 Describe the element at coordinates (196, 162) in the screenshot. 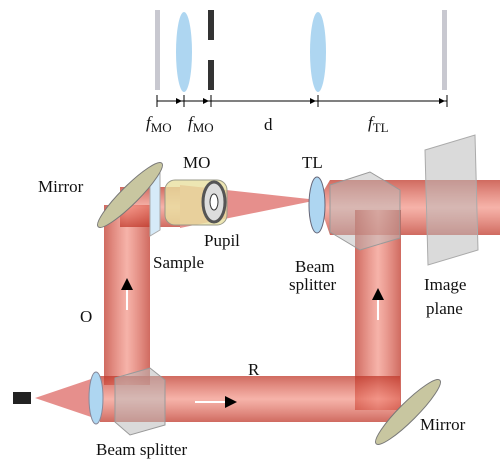

I see `label-mo: MO` at that location.